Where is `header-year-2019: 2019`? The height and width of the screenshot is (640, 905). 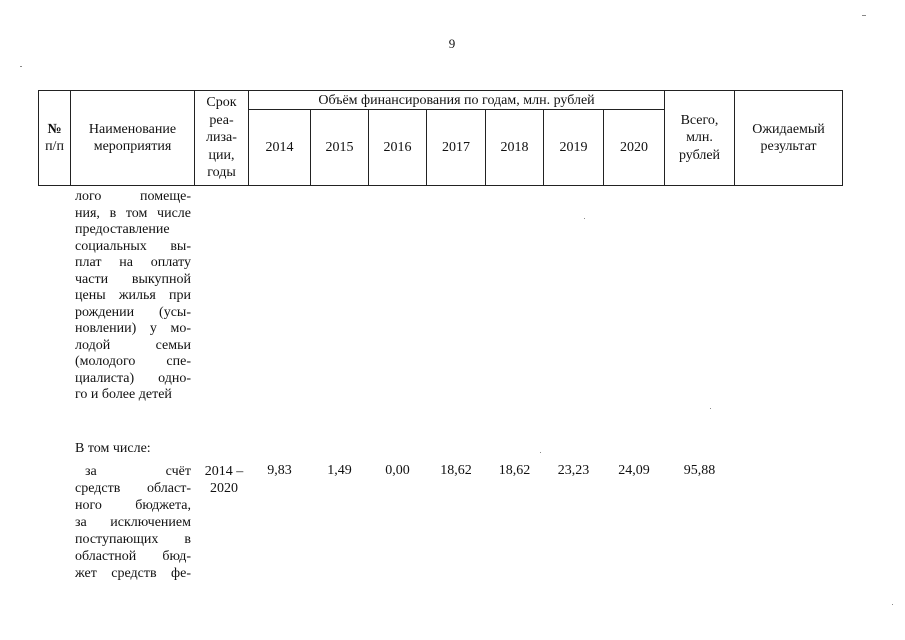
header-year-2019: 2019 is located at coordinates (573, 147).